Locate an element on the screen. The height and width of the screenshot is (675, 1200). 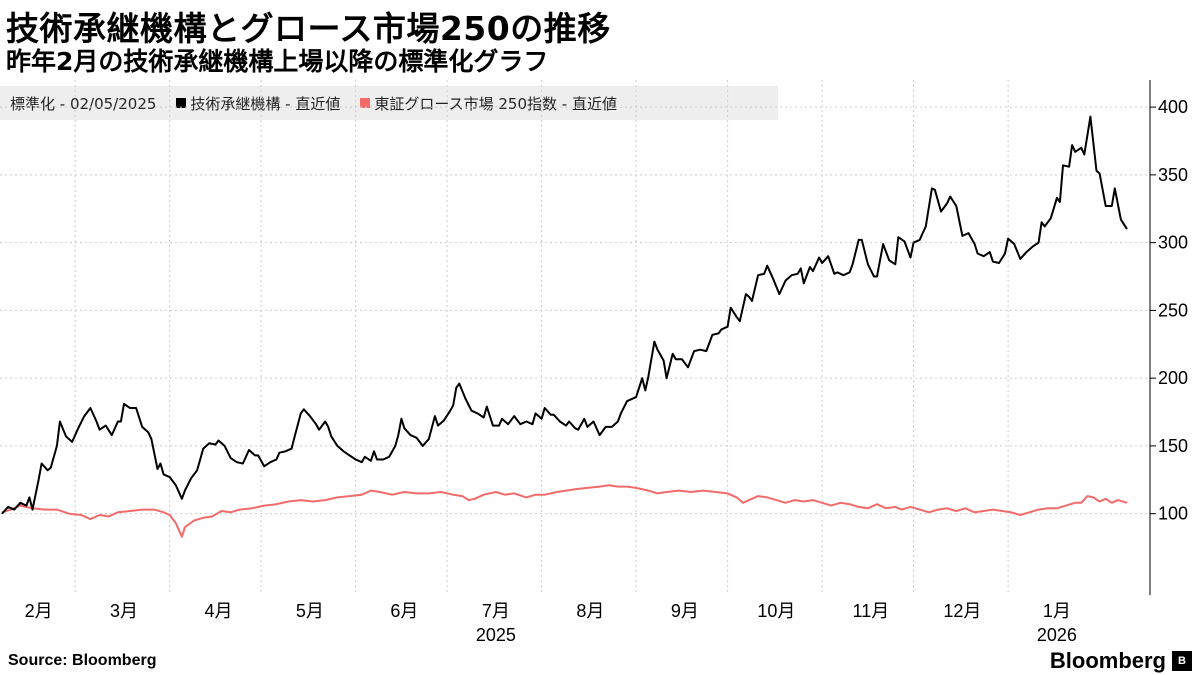
x-month-label: 9月 is located at coordinates (685, 611).